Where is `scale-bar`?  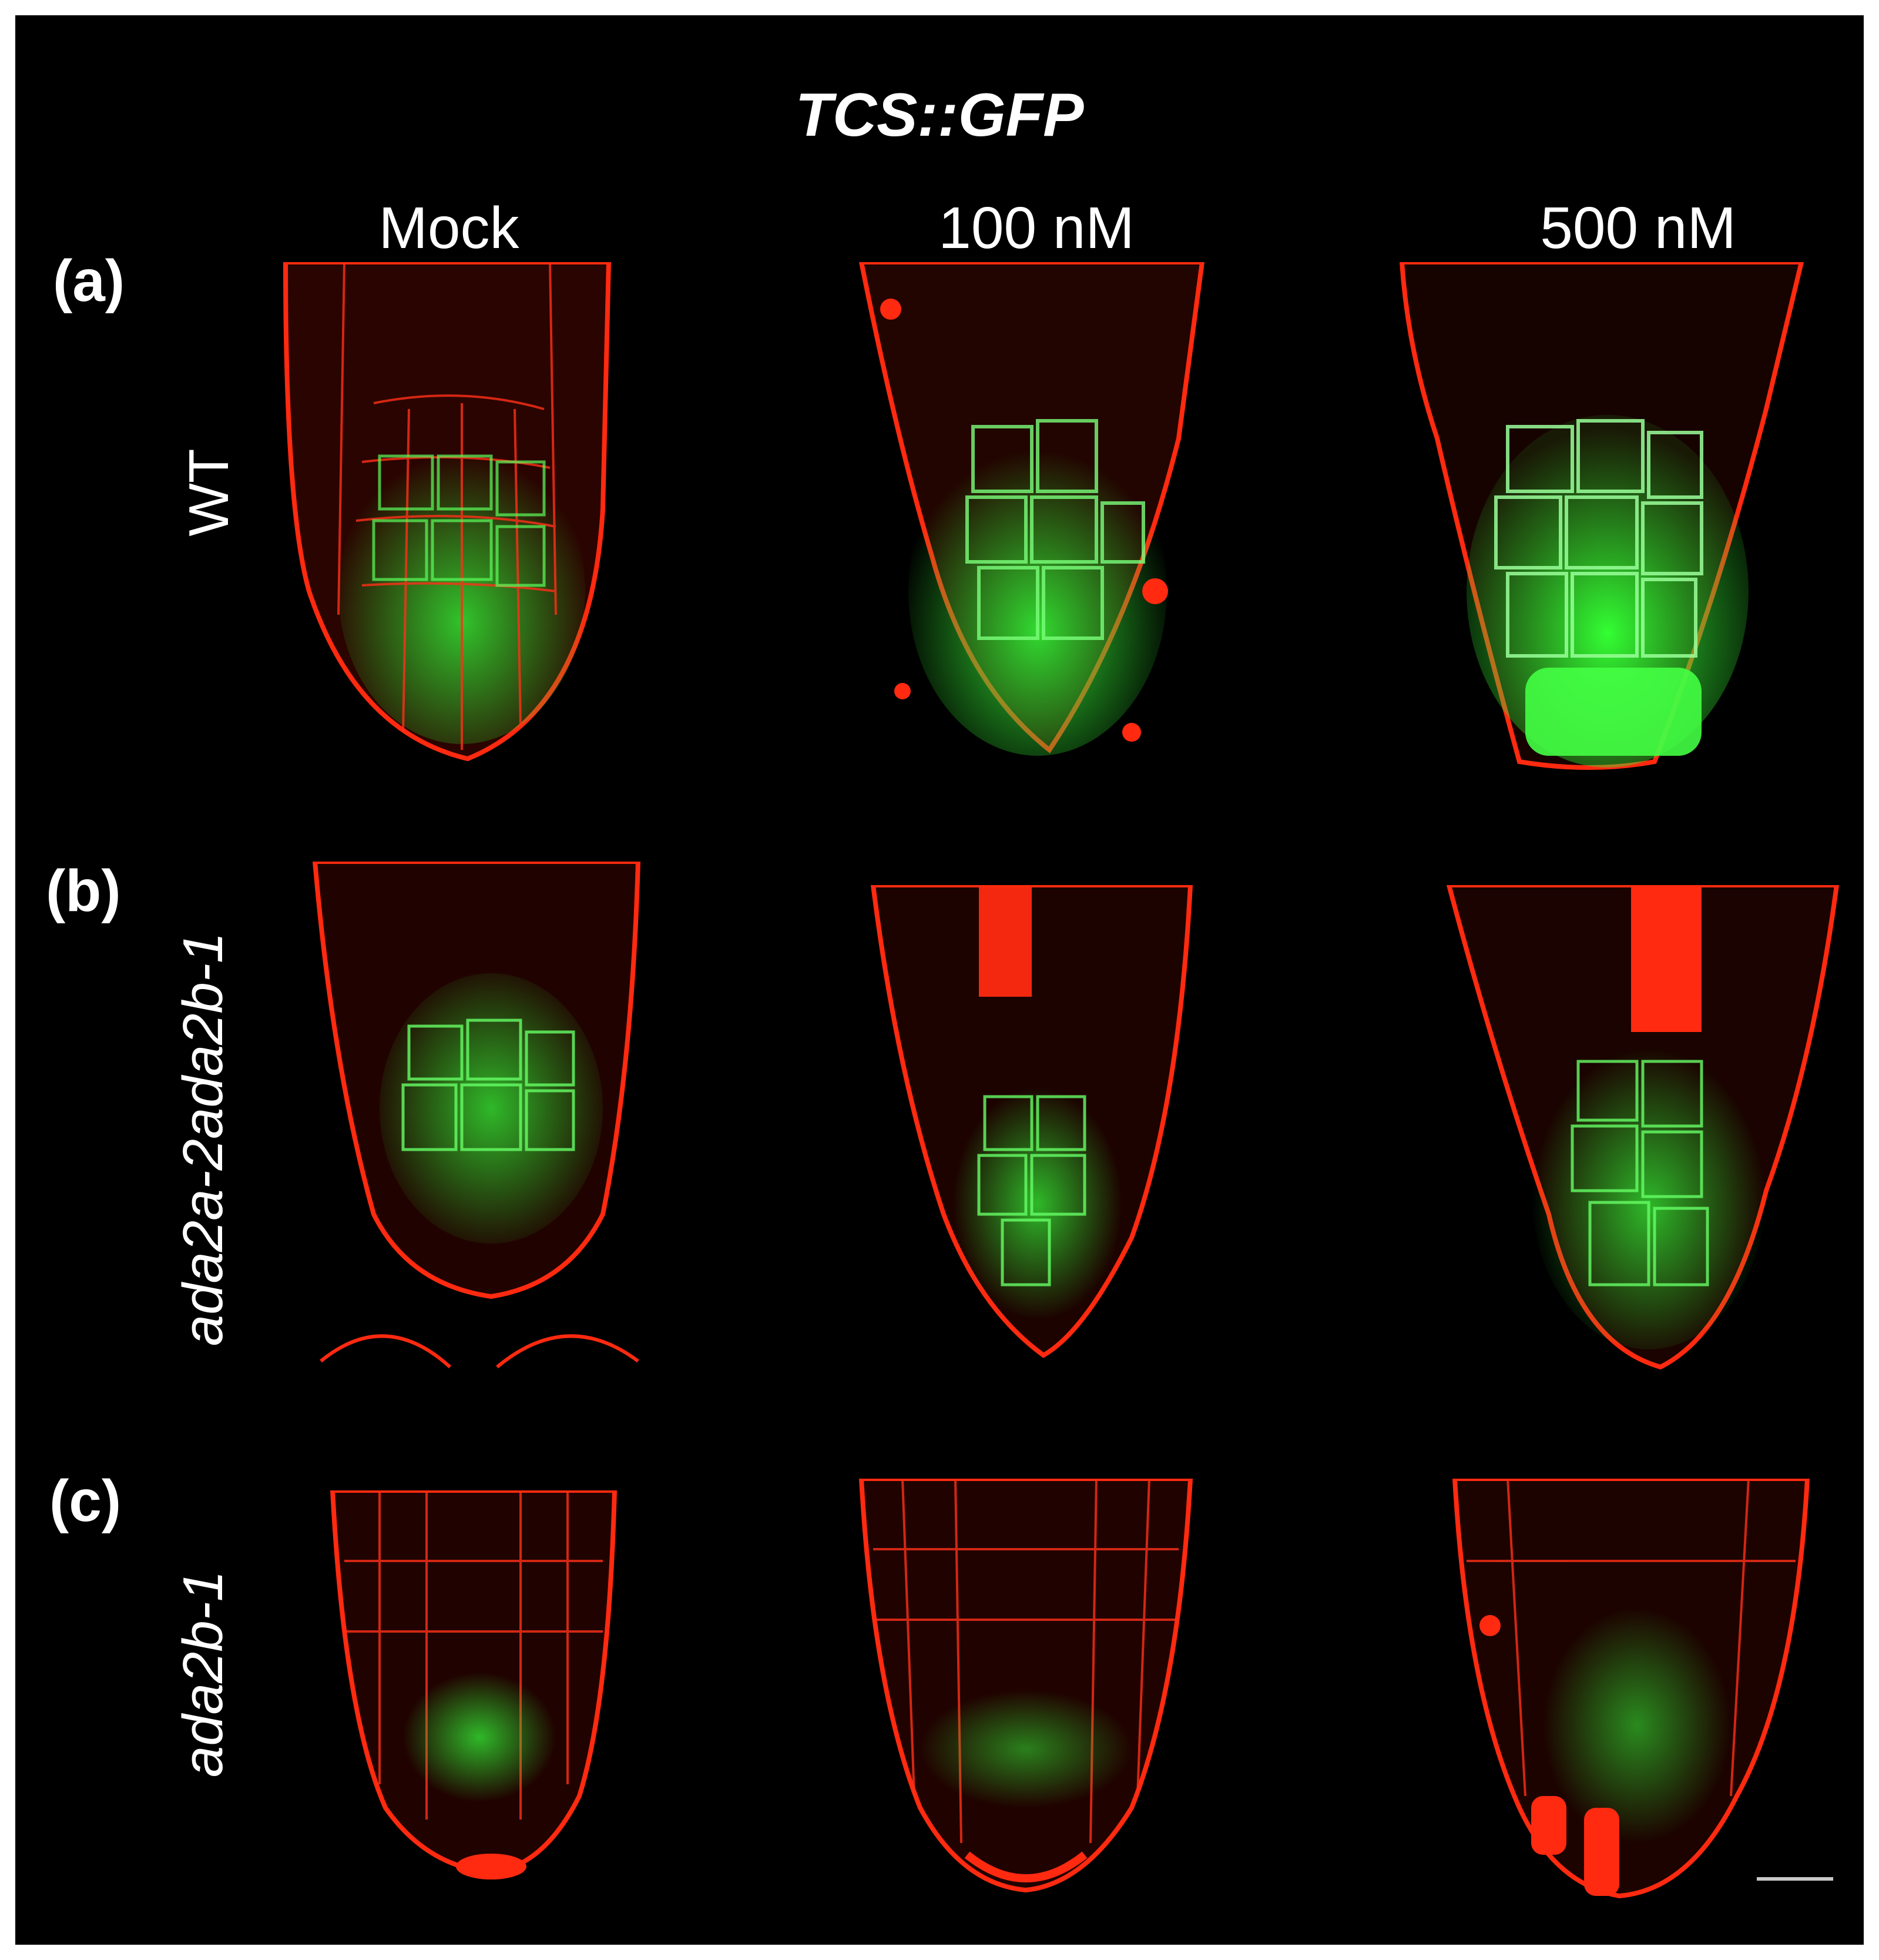
scale-bar is located at coordinates (1795, 1879).